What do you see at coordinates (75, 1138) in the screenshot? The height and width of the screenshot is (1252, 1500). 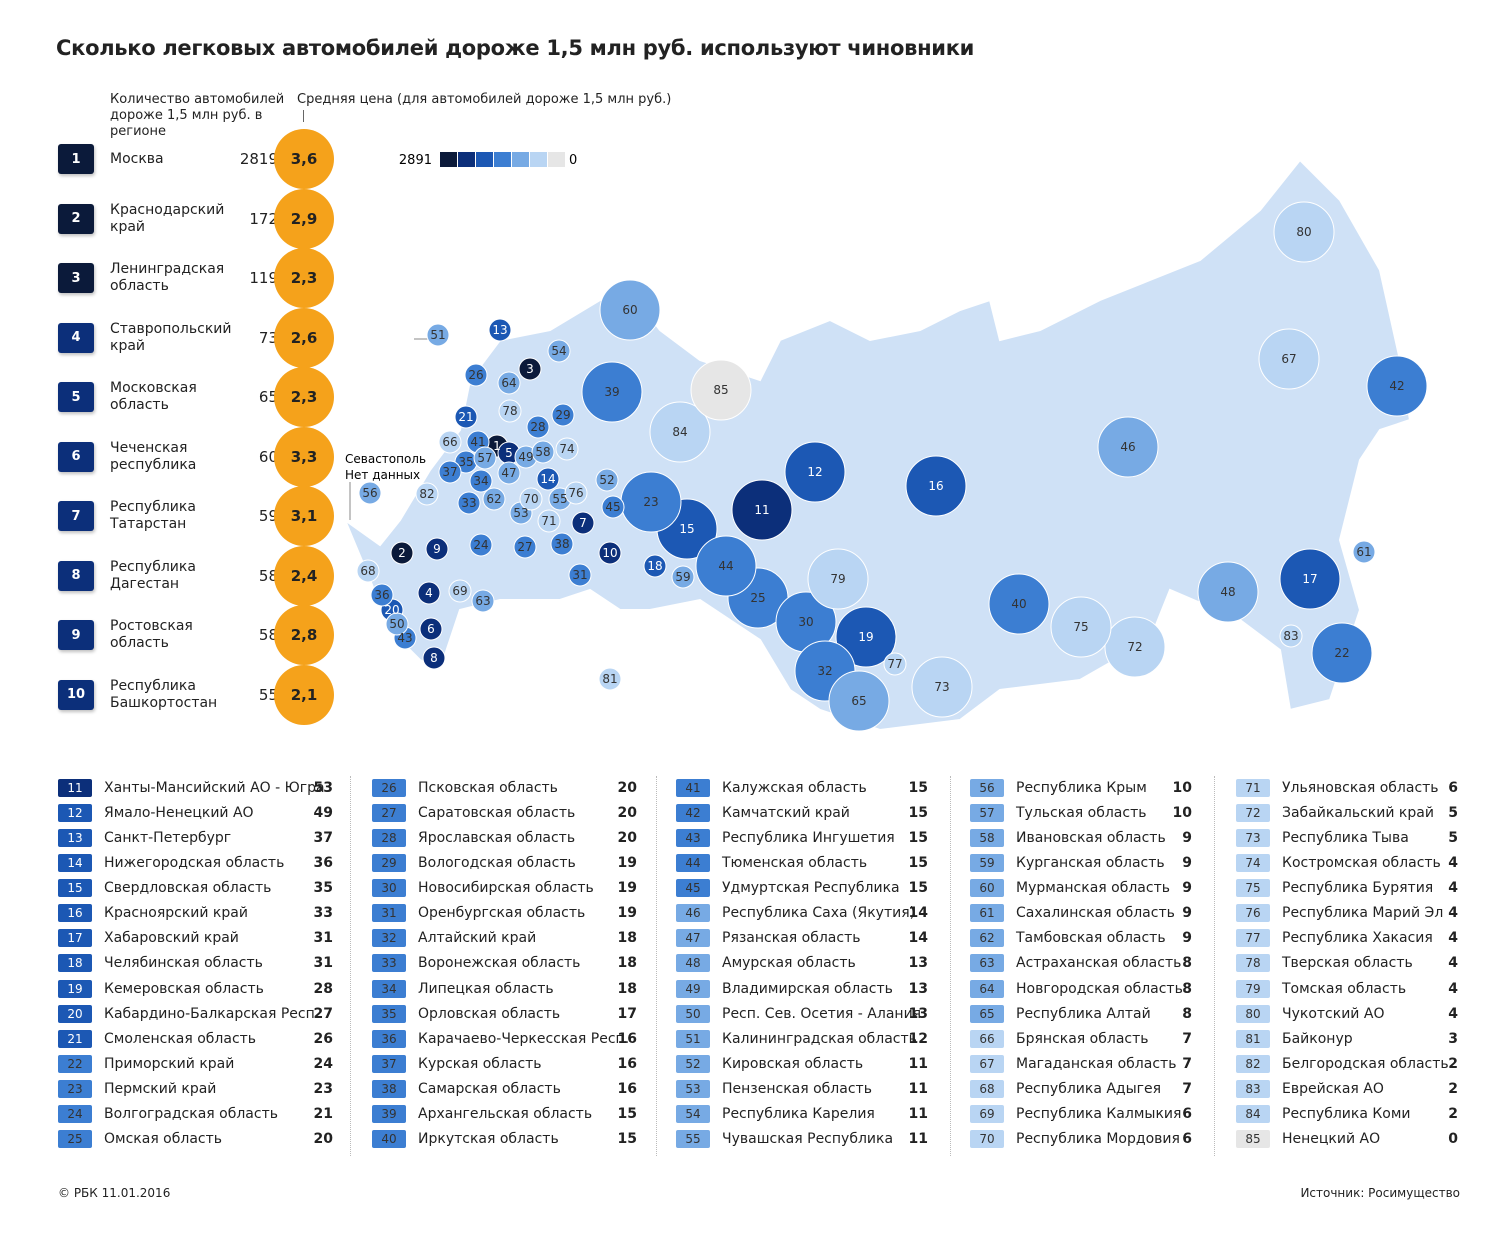 I see `rank-badge: 25` at bounding box center [75, 1138].